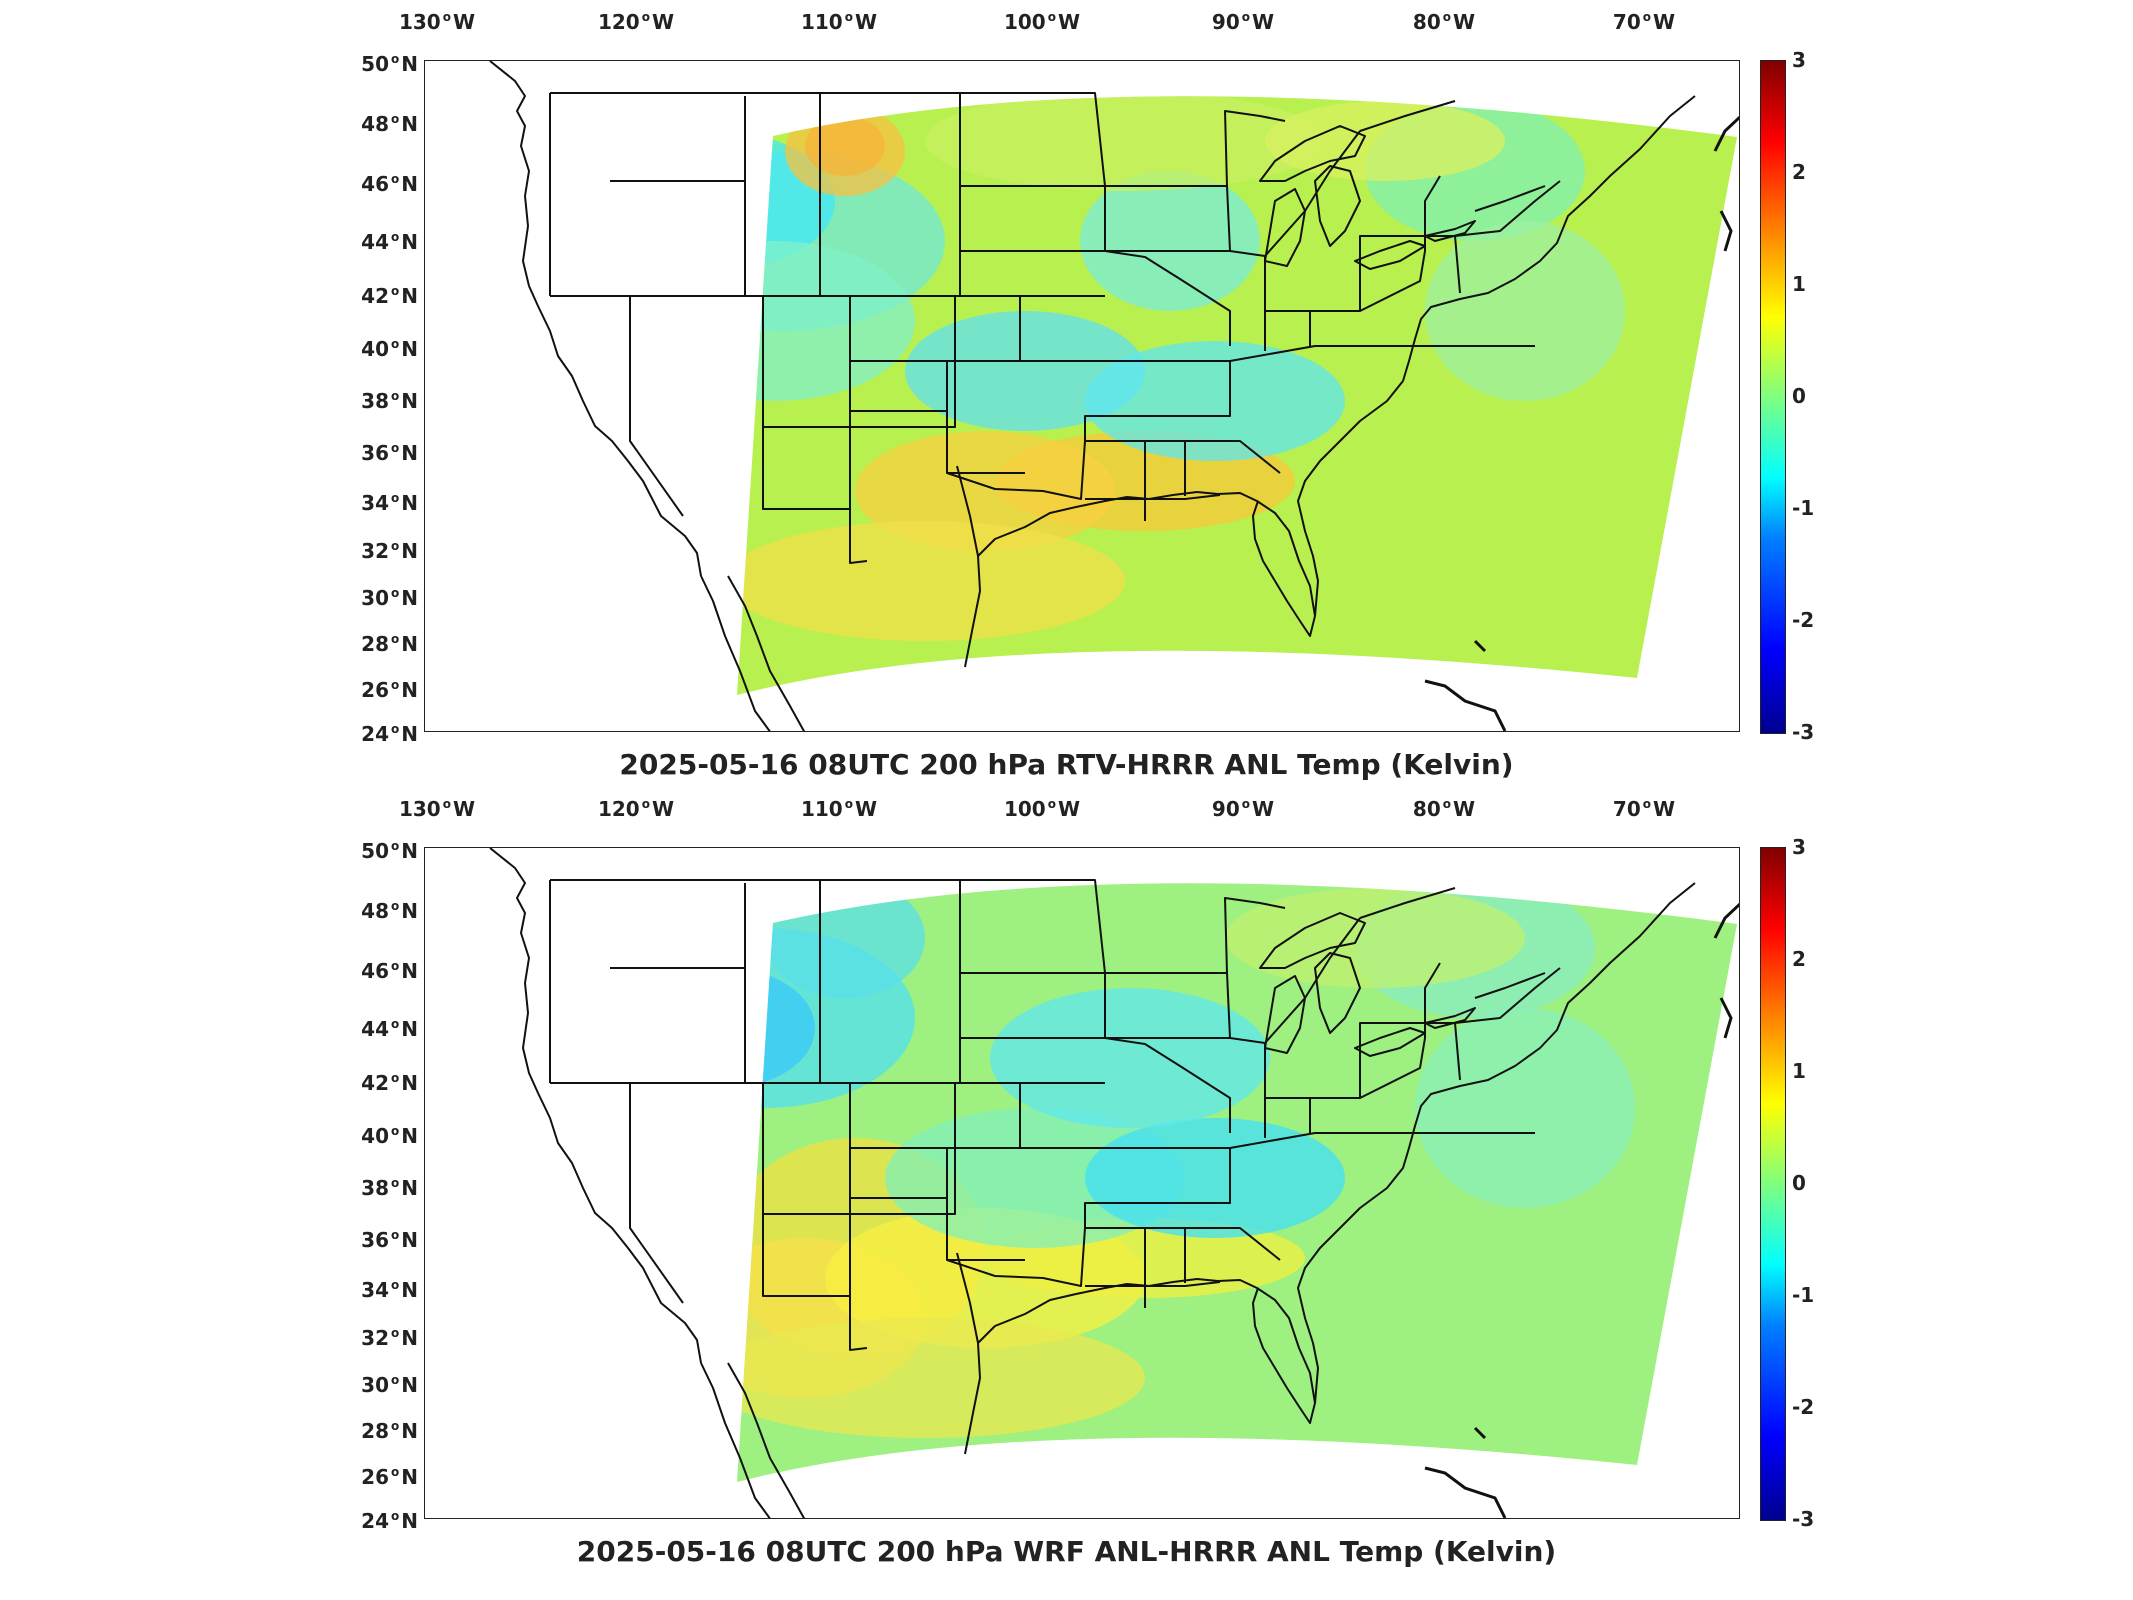  Describe the element at coordinates (389, 1290) in the screenshot. I see `latitude-tick-label: 34 o N` at that location.